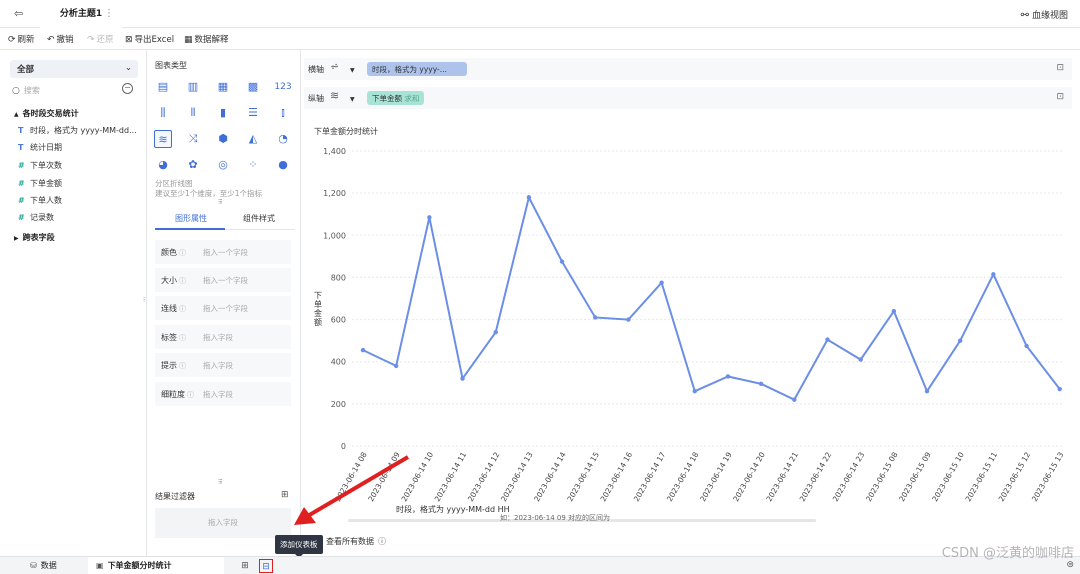 Image resolution: width=1080 pixels, height=574 pixels. What do you see at coordinates (1007, 553) in the screenshot?
I see `watermark: CSDN @泛黄的咖啡店` at bounding box center [1007, 553].